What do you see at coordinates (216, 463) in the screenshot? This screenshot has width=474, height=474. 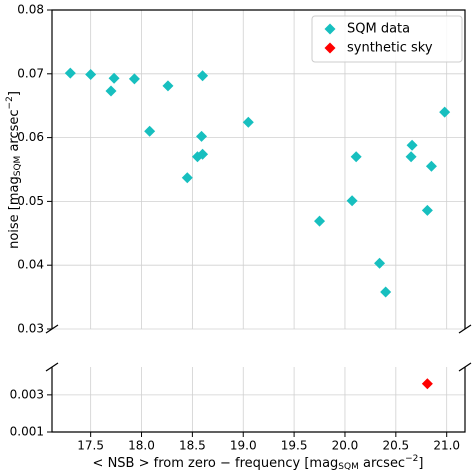 I see `label-part: < NSB > from zero − frequency [mag` at bounding box center [216, 463].